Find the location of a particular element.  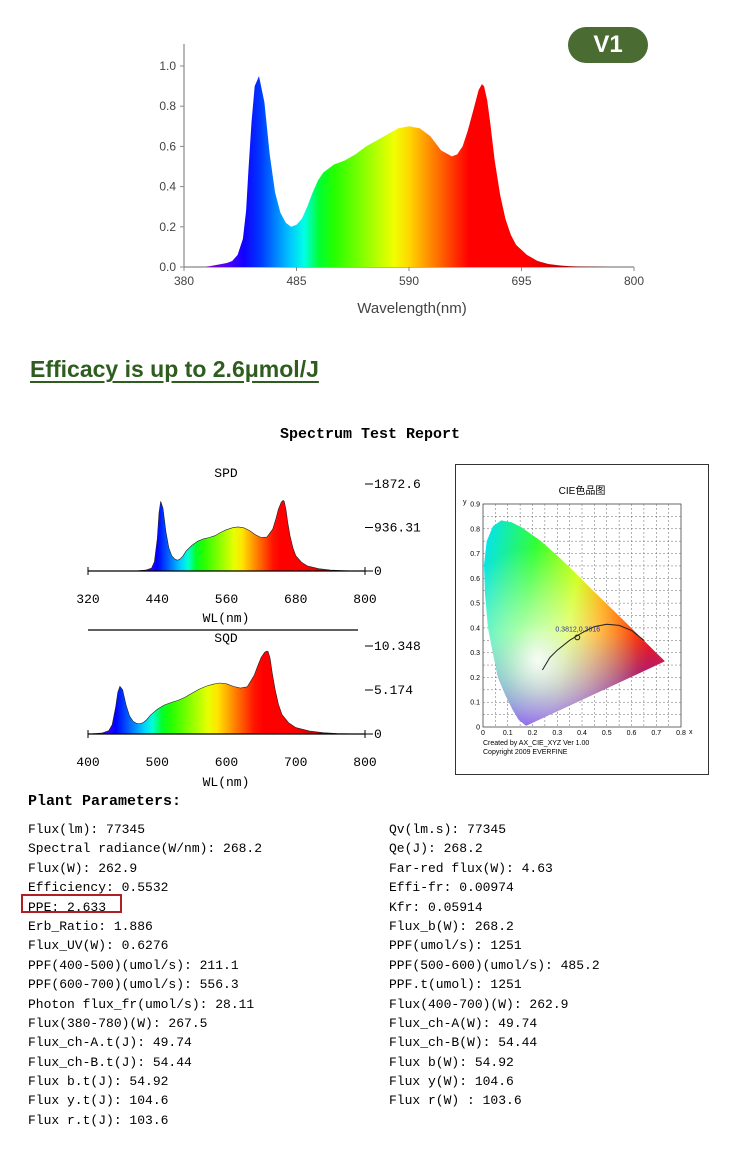

spectrum-x-tick-label: 485 is located at coordinates (296, 281).